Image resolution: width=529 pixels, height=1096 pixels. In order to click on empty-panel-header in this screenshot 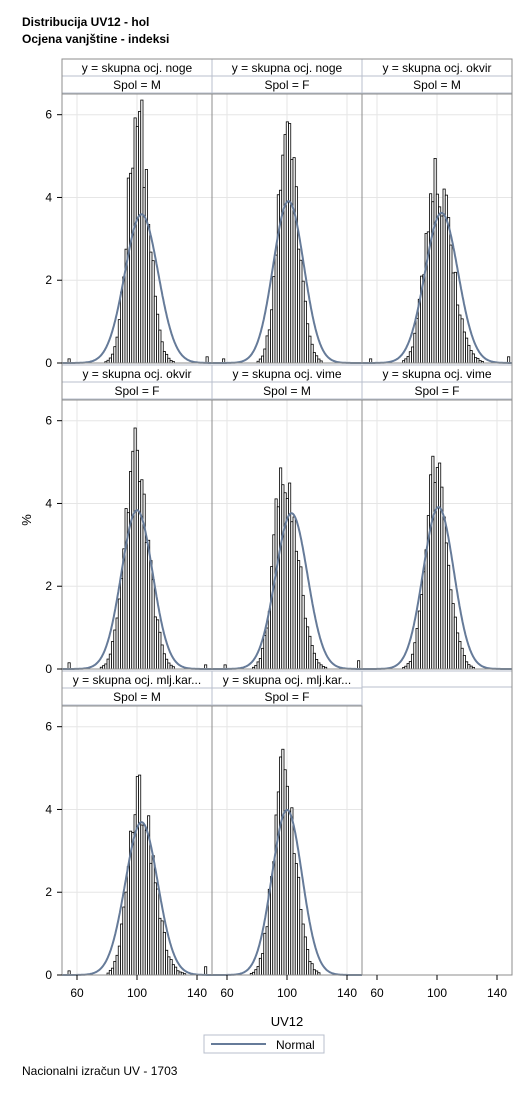, I will do `click(437, 679)`.